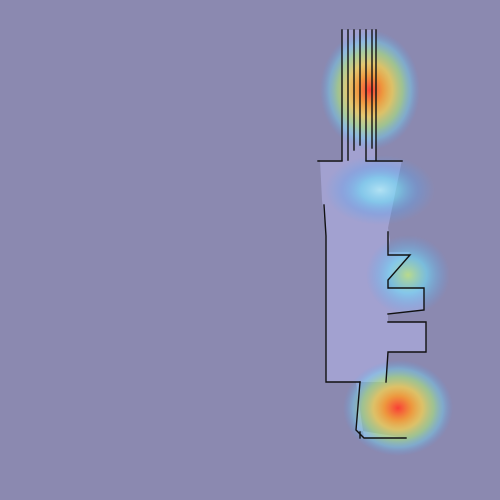 This screenshot has height=500, width=500. What do you see at coordinates (380, 190) in the screenshot?
I see `neck-hotspot` at bounding box center [380, 190].